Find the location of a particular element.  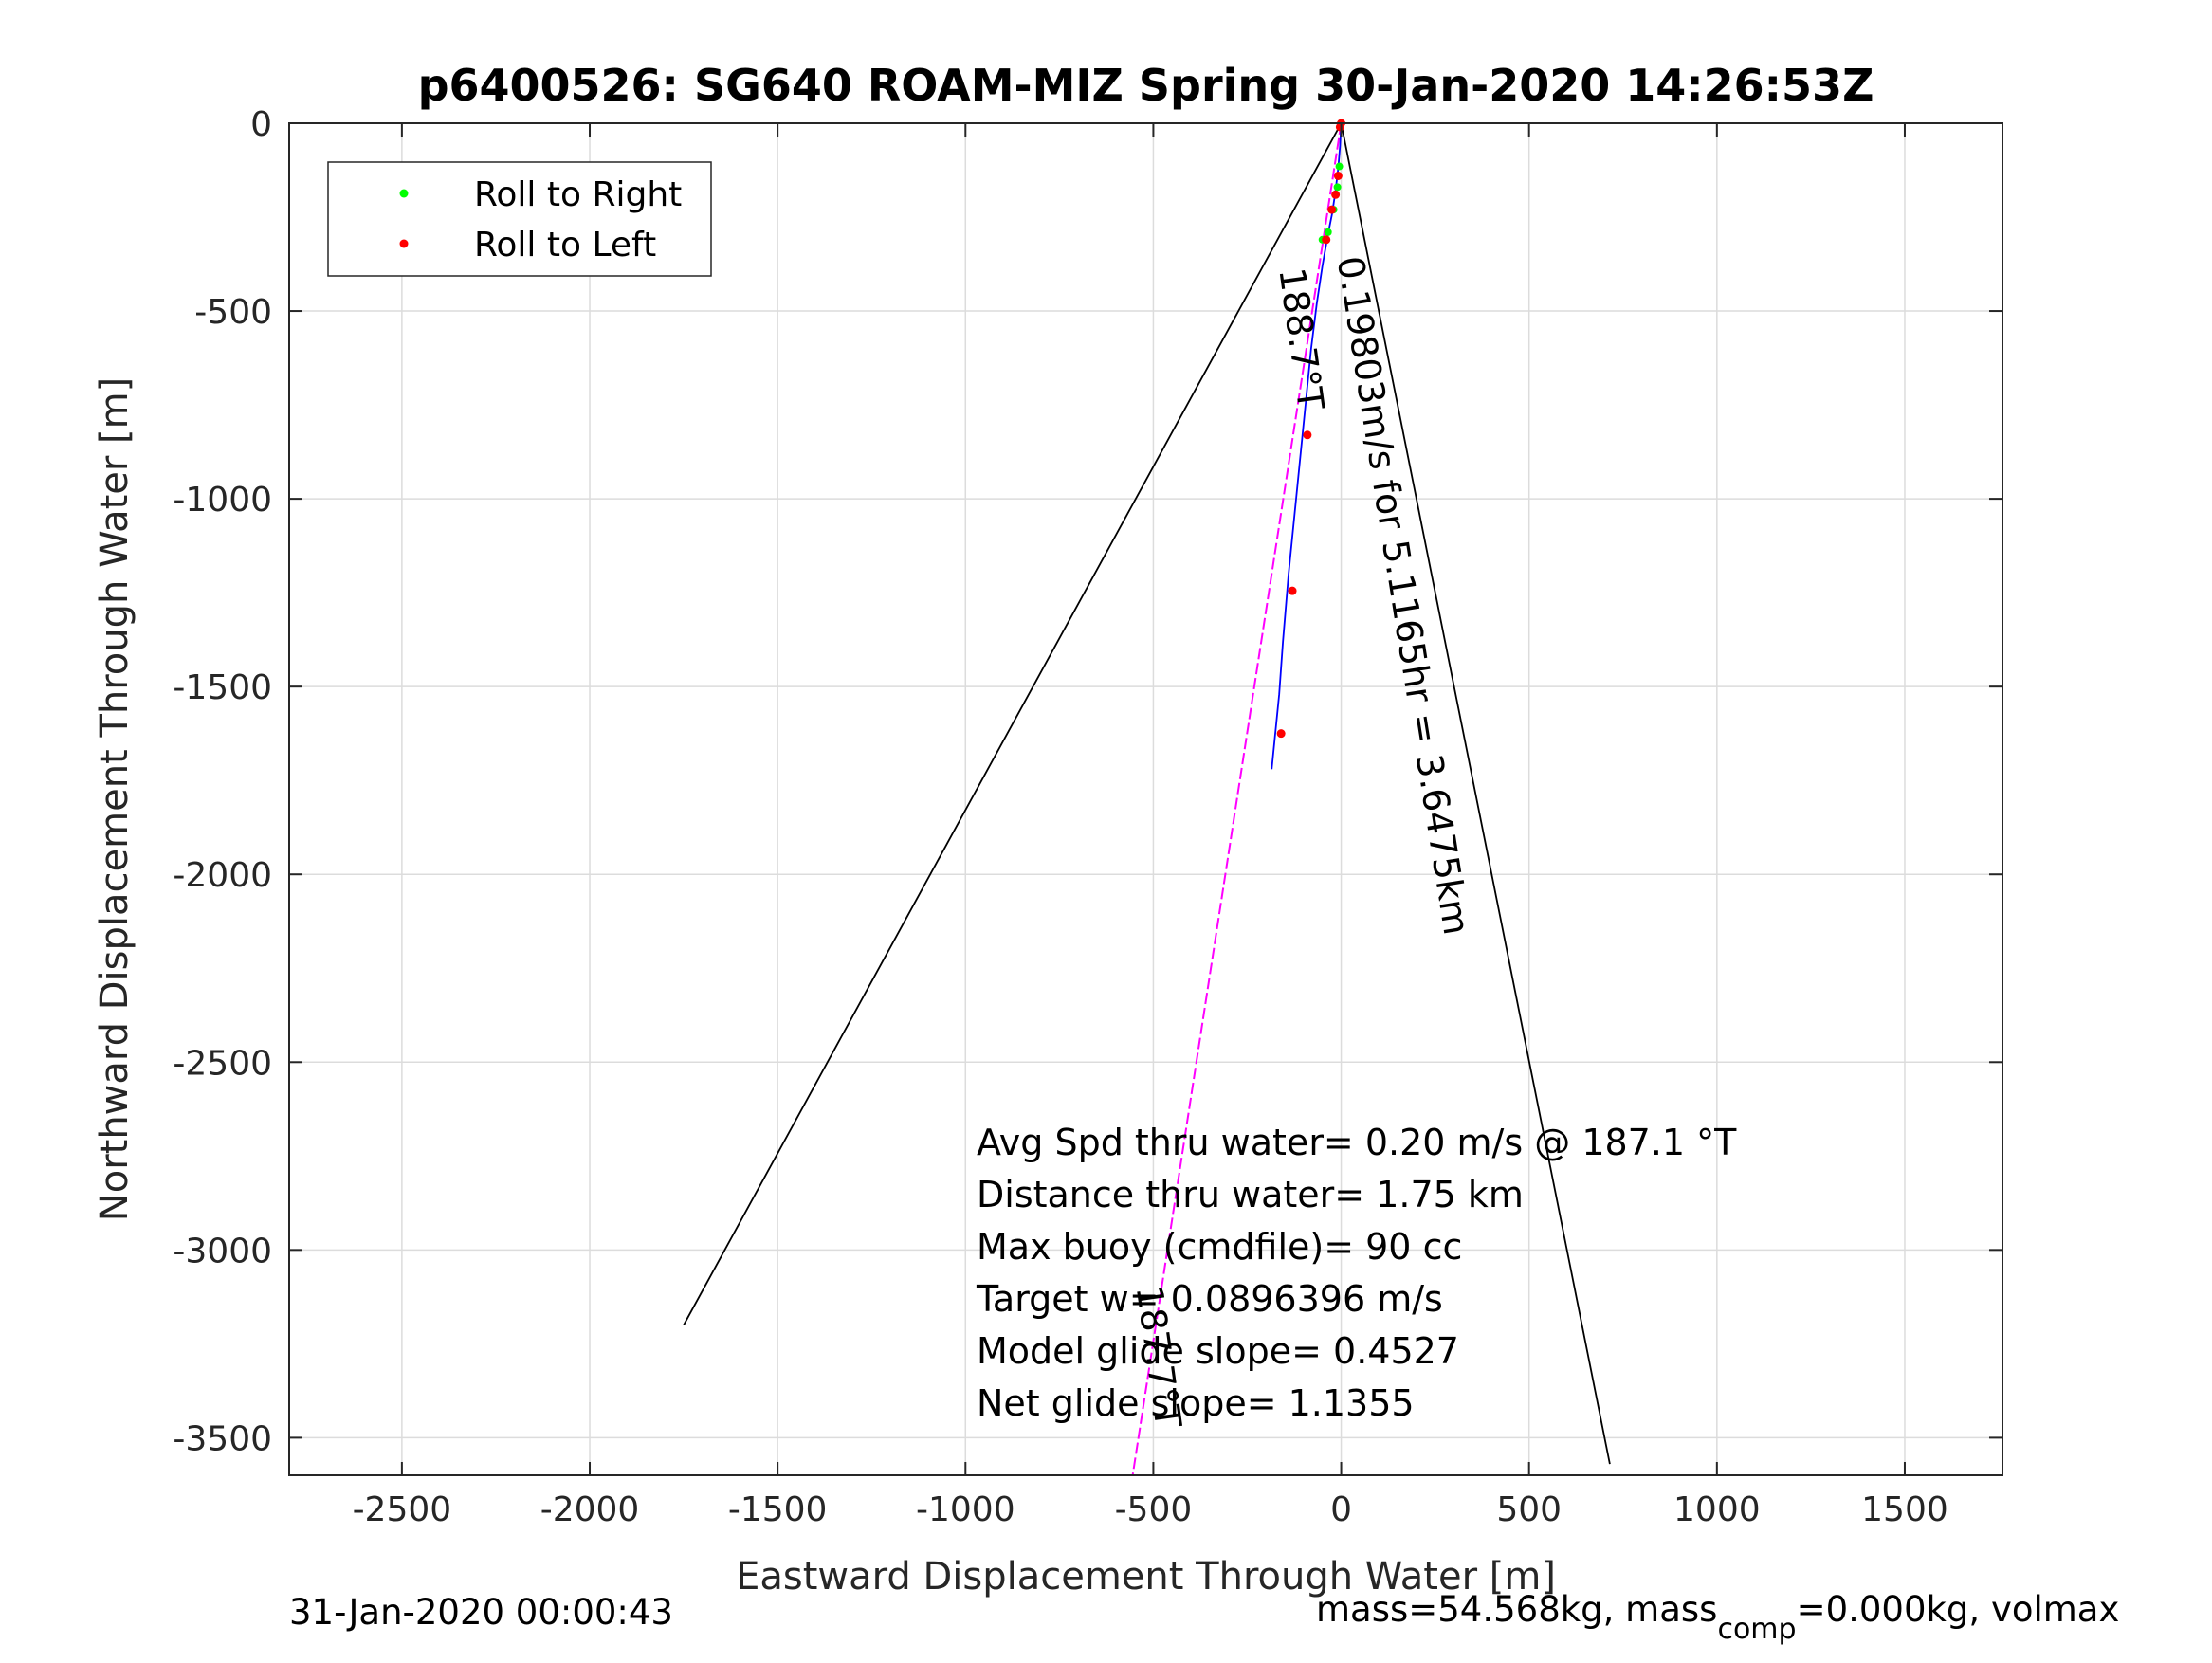

x-tick-label: 0 is located at coordinates (1341, 1509).